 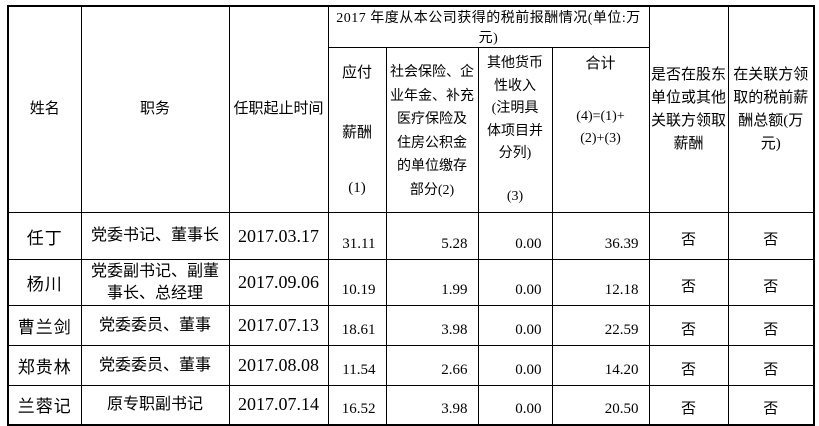 I want to click on col-header-position: 职务, so click(x=155, y=109).